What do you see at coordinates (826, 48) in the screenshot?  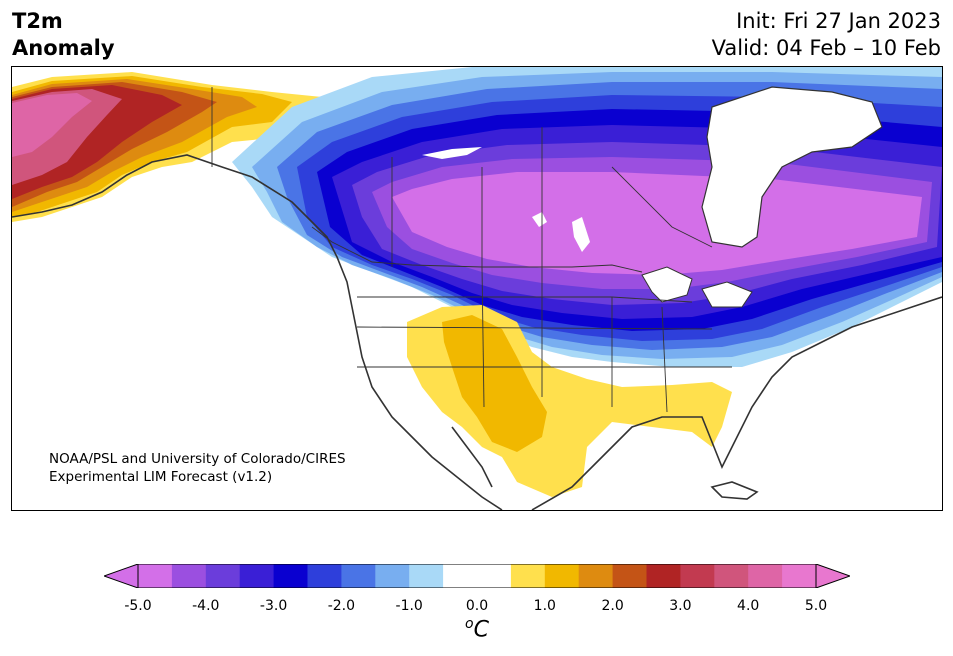 I see `valid-date: Valid: 04 Feb – 10 Feb` at bounding box center [826, 48].